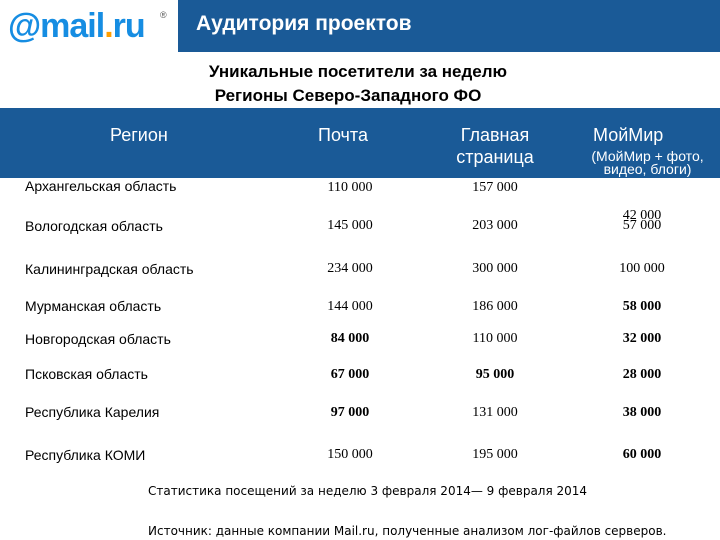 The height and width of the screenshot is (540, 720). Describe the element at coordinates (495, 338) in the screenshot. I see `cell-main-page: 110 000` at that location.